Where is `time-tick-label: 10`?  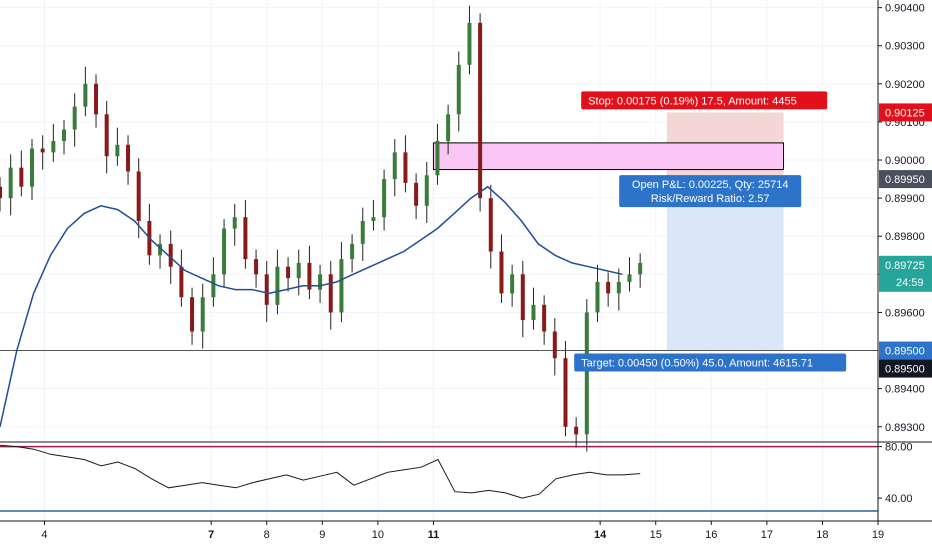
time-tick-label: 10 is located at coordinates (378, 535).